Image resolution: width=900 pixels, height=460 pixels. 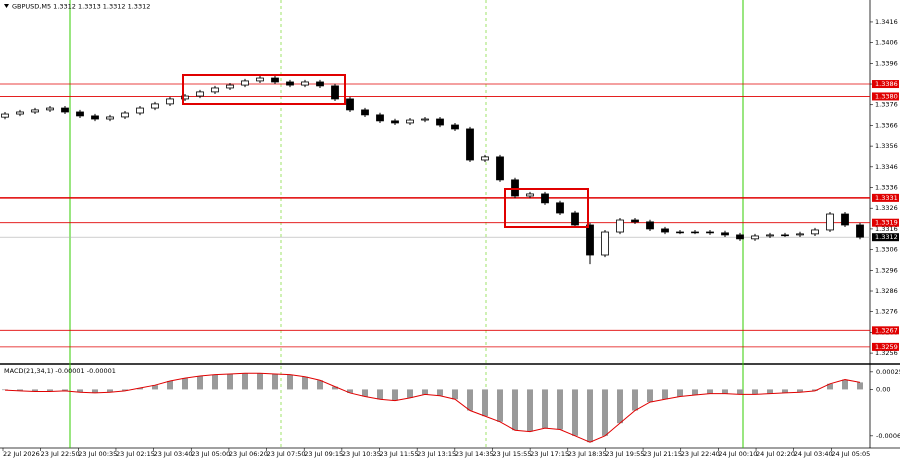 I want to click on menu-arrow, so click(x=6, y=6).